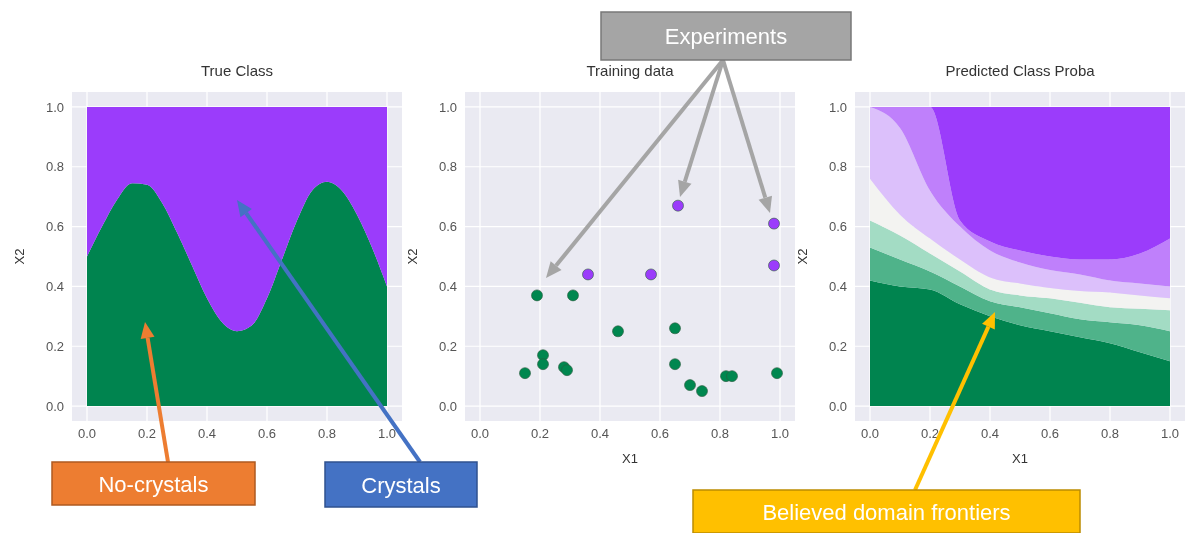 Image resolution: width=1187 pixels, height=533 pixels. What do you see at coordinates (153, 484) in the screenshot?
I see `text: No-crystals` at bounding box center [153, 484].